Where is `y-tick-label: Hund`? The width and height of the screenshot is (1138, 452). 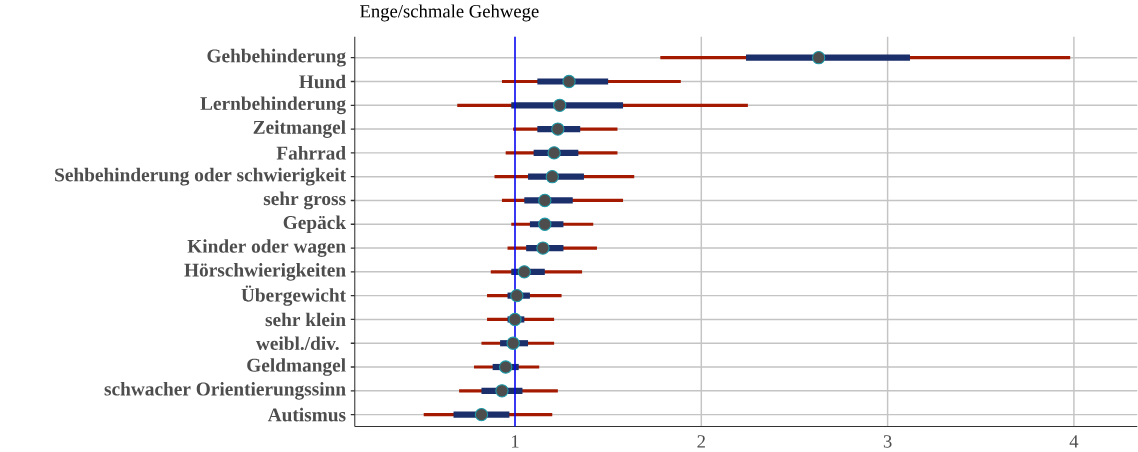
y-tick-label: Hund is located at coordinates (322, 81).